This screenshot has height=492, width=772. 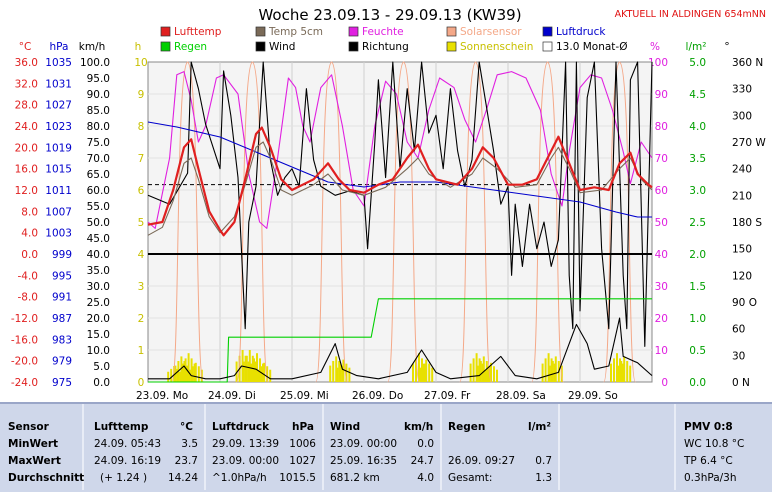 I want to click on lufttemp-avg-value: 14.24, so click(x=182, y=478).